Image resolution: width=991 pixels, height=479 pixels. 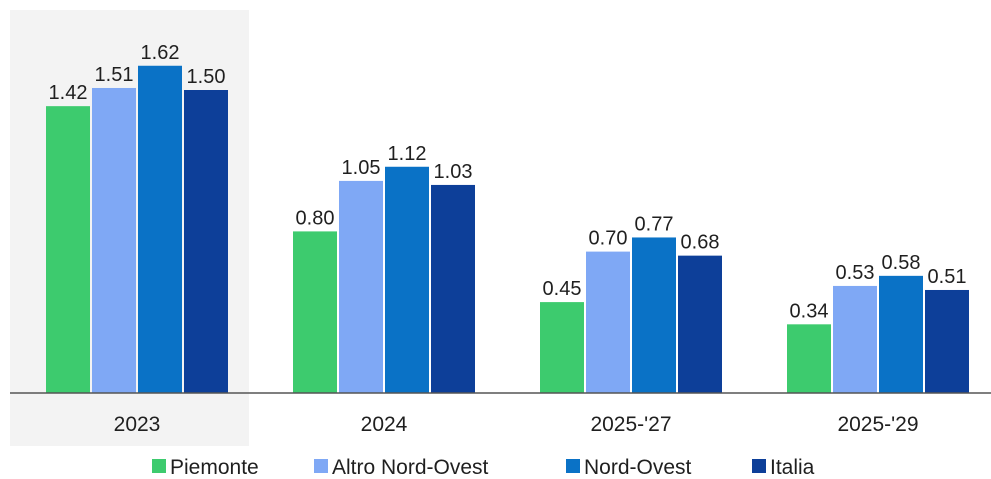 What do you see at coordinates (630, 424) in the screenshot?
I see `x-tick-2025-27: 2025-'27` at bounding box center [630, 424].